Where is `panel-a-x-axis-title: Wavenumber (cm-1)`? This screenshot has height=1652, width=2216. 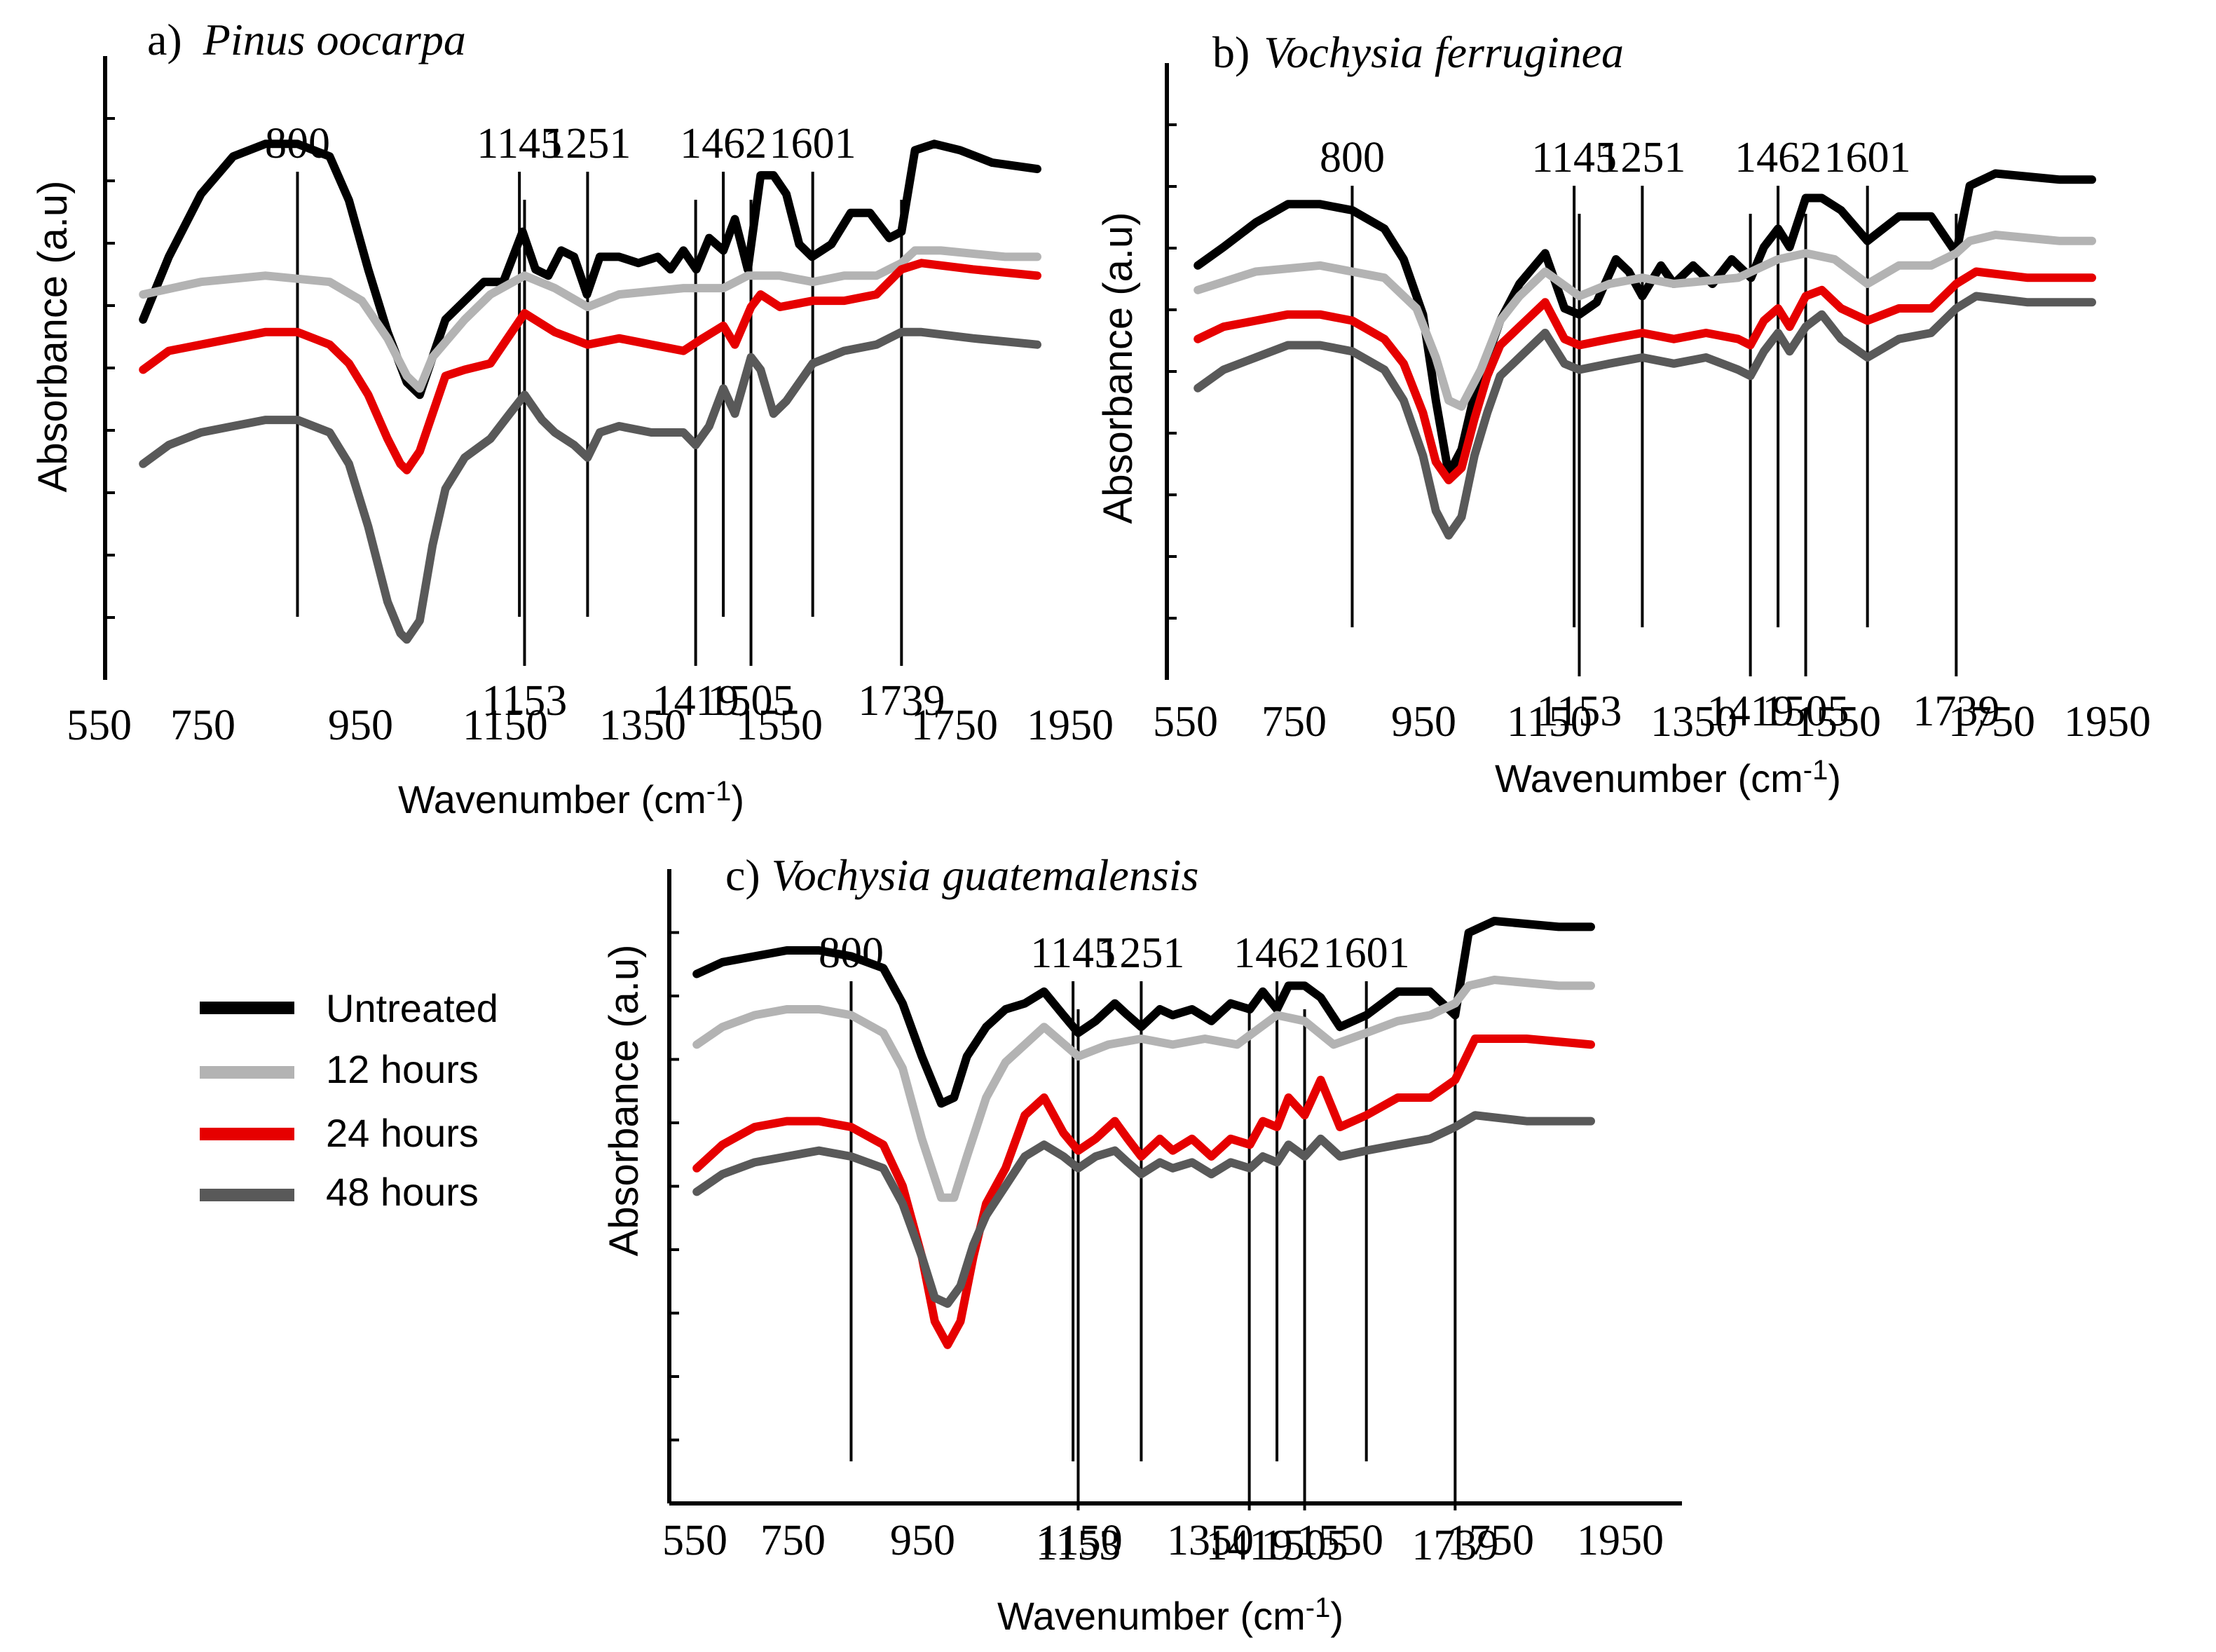 panel-a-x-axis-title: Wavenumber (cm-1) is located at coordinates (571, 798).